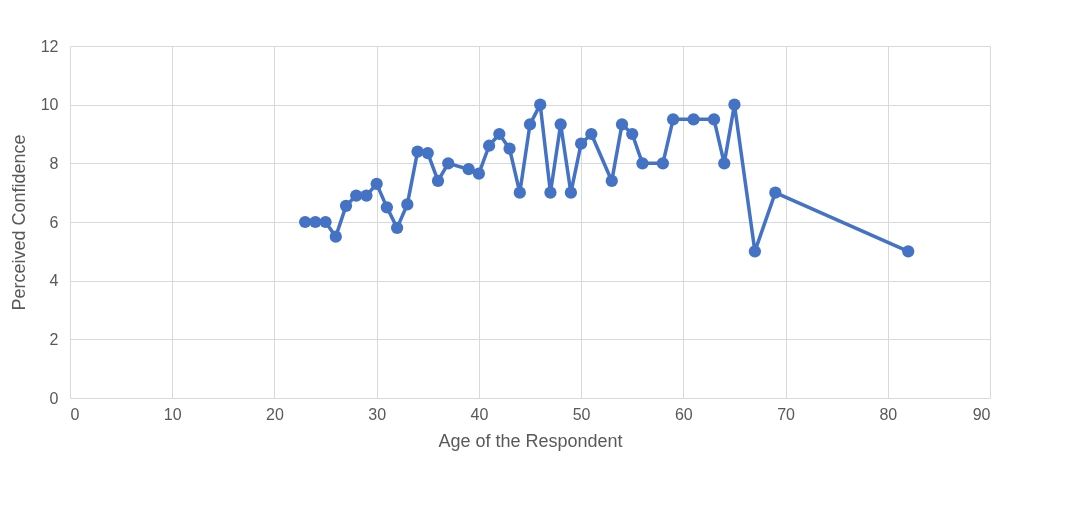  I want to click on x-tick-label: 30, so click(377, 414).